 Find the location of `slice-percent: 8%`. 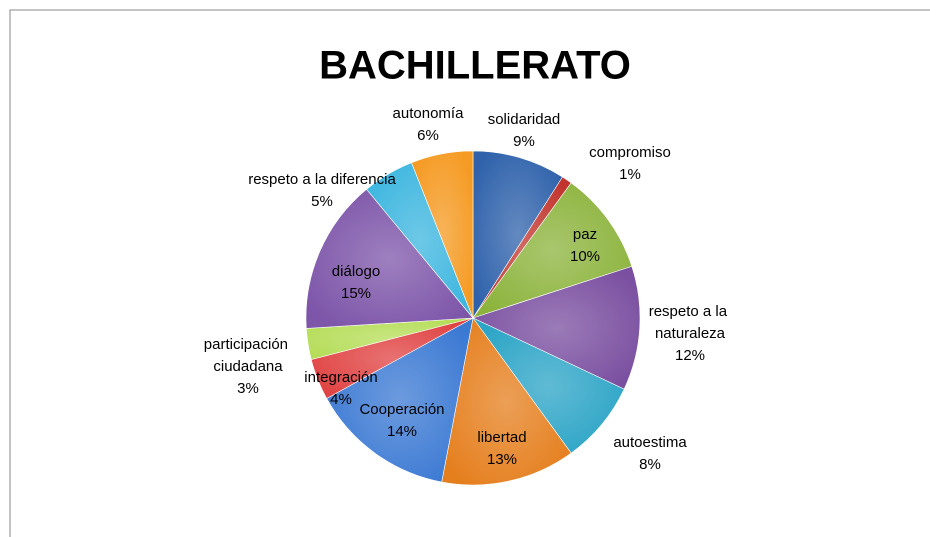

slice-percent: 8% is located at coordinates (650, 464).